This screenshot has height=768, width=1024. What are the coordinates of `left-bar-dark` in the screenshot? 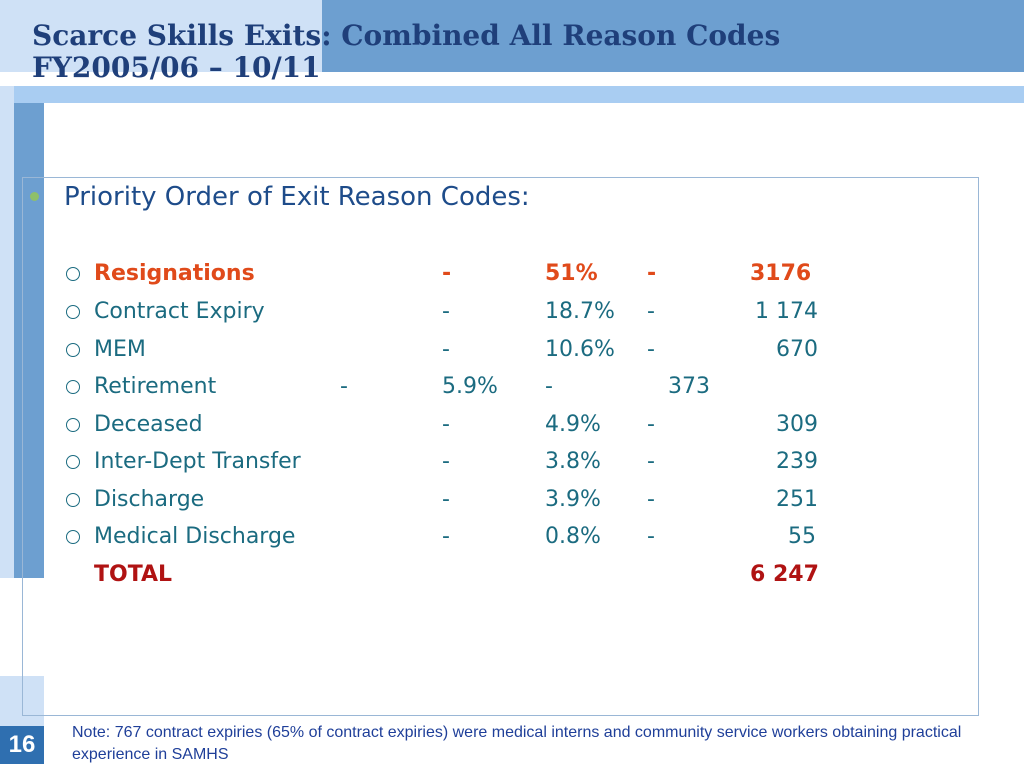 It's located at (29, 340).